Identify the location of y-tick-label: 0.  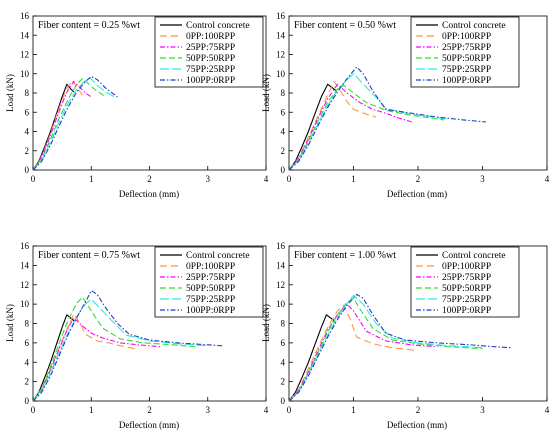
(283, 170).